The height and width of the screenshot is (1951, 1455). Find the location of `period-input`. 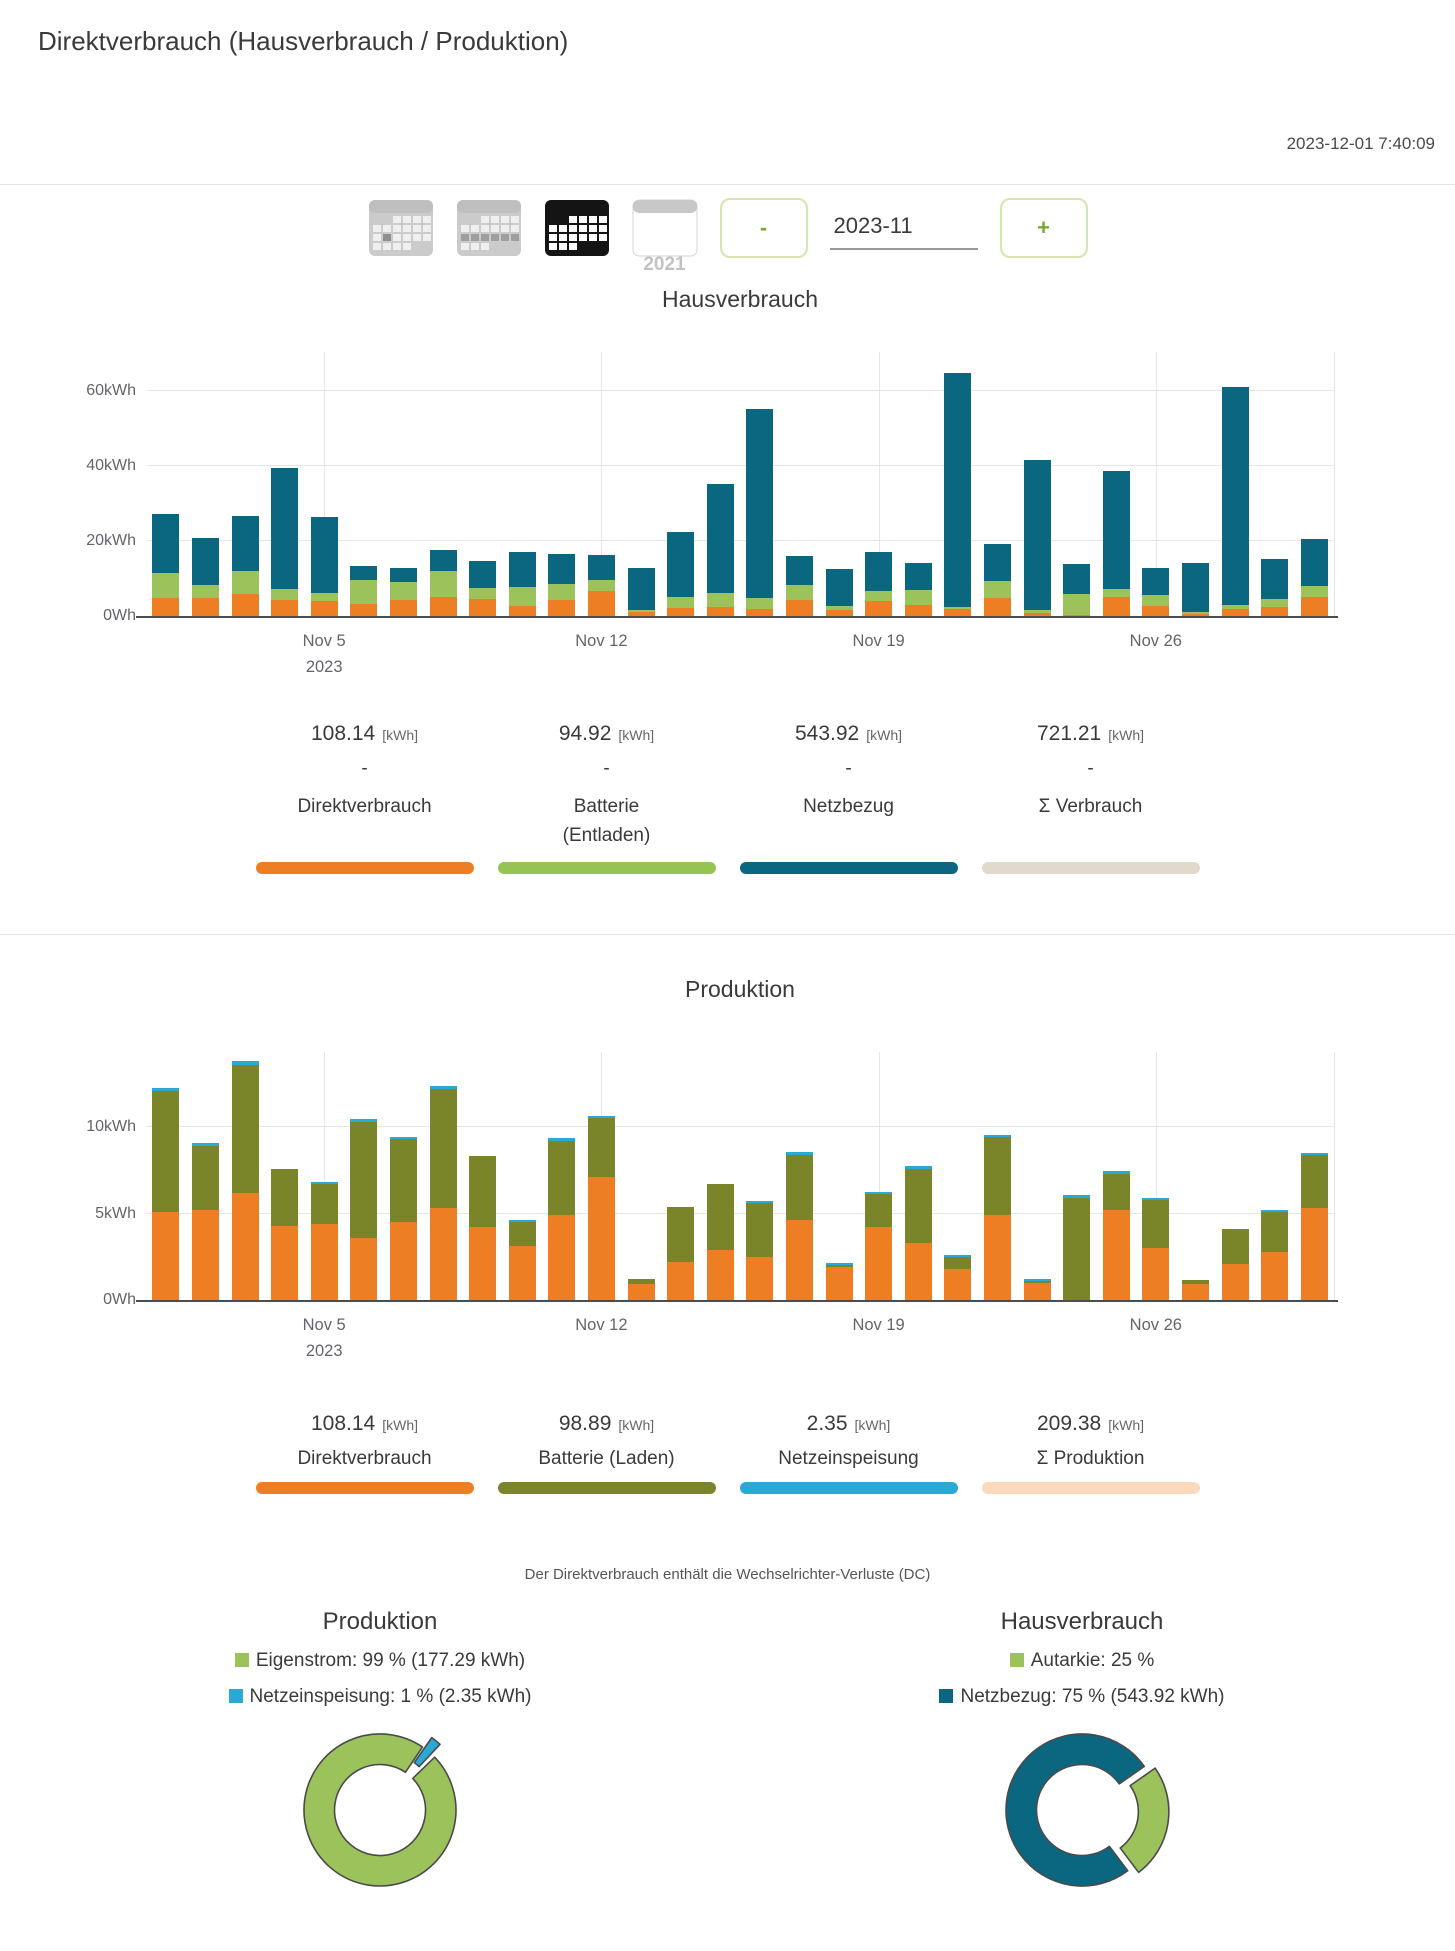

period-input is located at coordinates (903, 228).